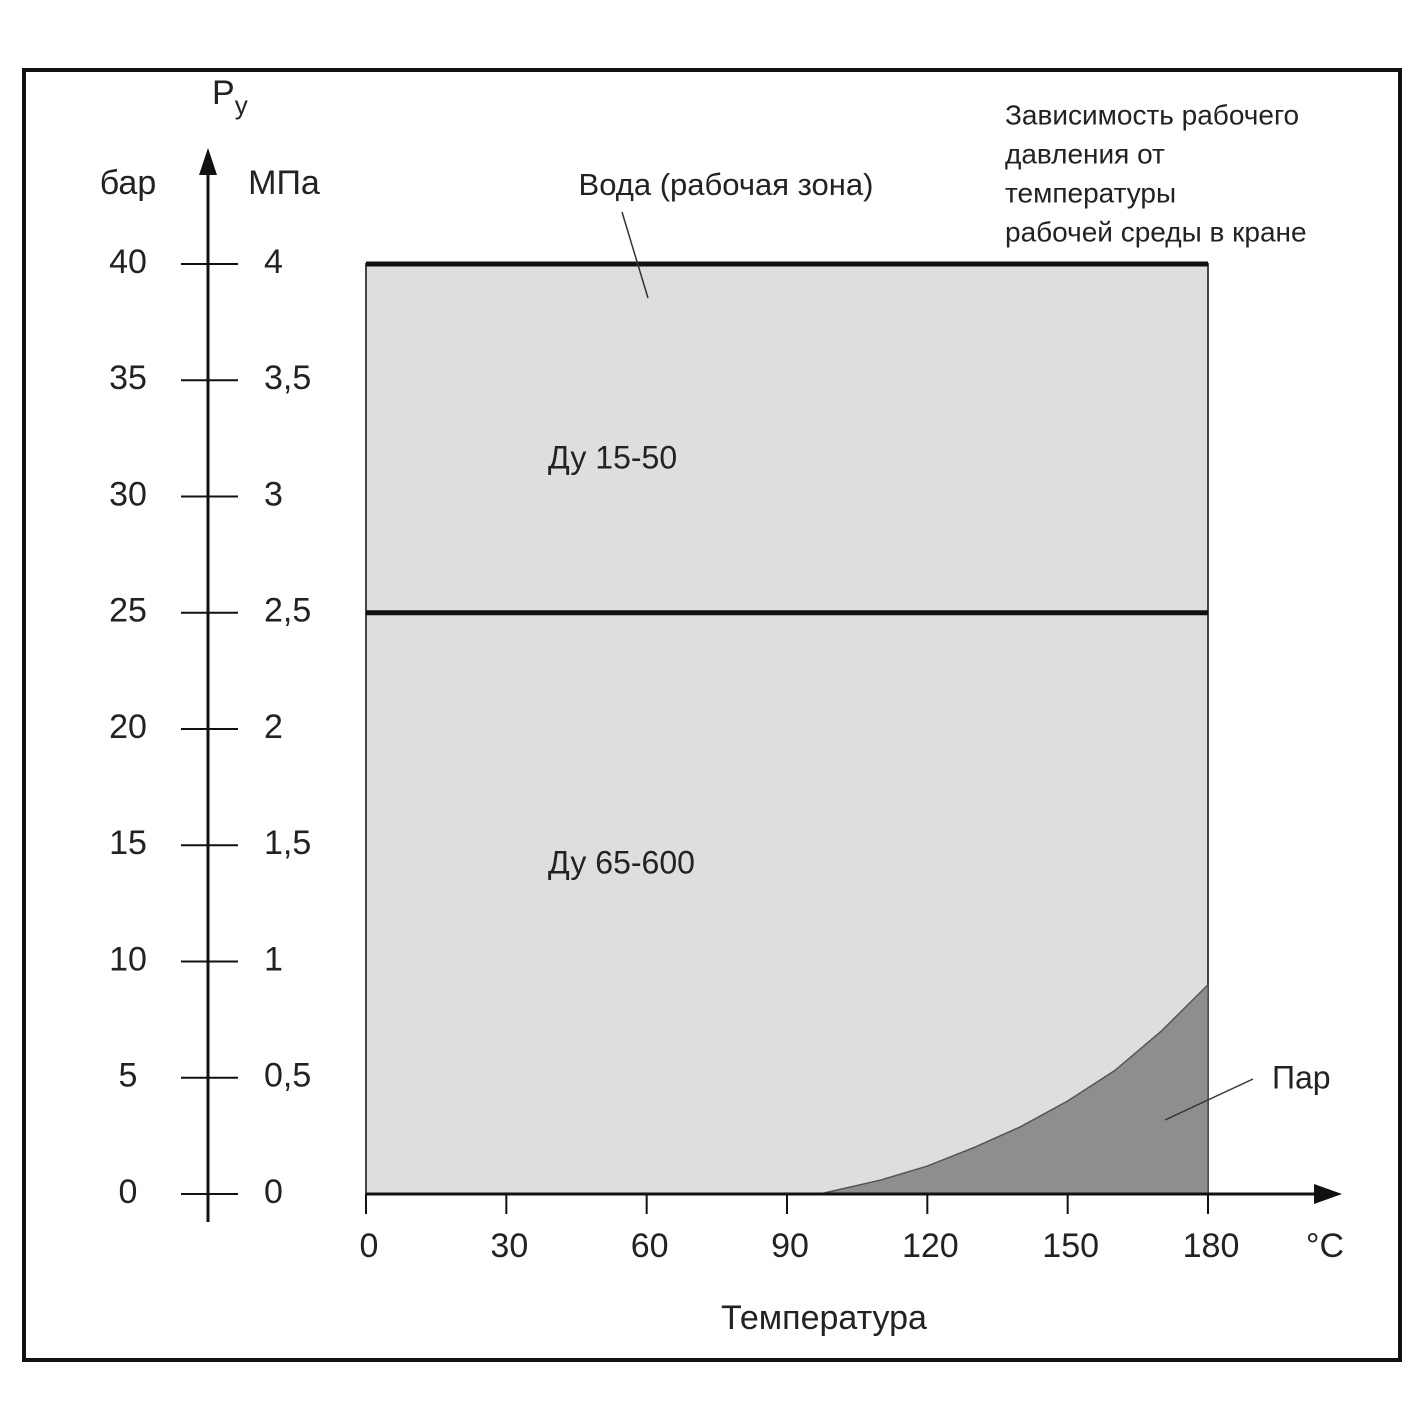 This screenshot has height=1425, width=1425. Describe the element at coordinates (726, 184) in the screenshot. I see `annotation: Вода (рабочая зона)` at that location.